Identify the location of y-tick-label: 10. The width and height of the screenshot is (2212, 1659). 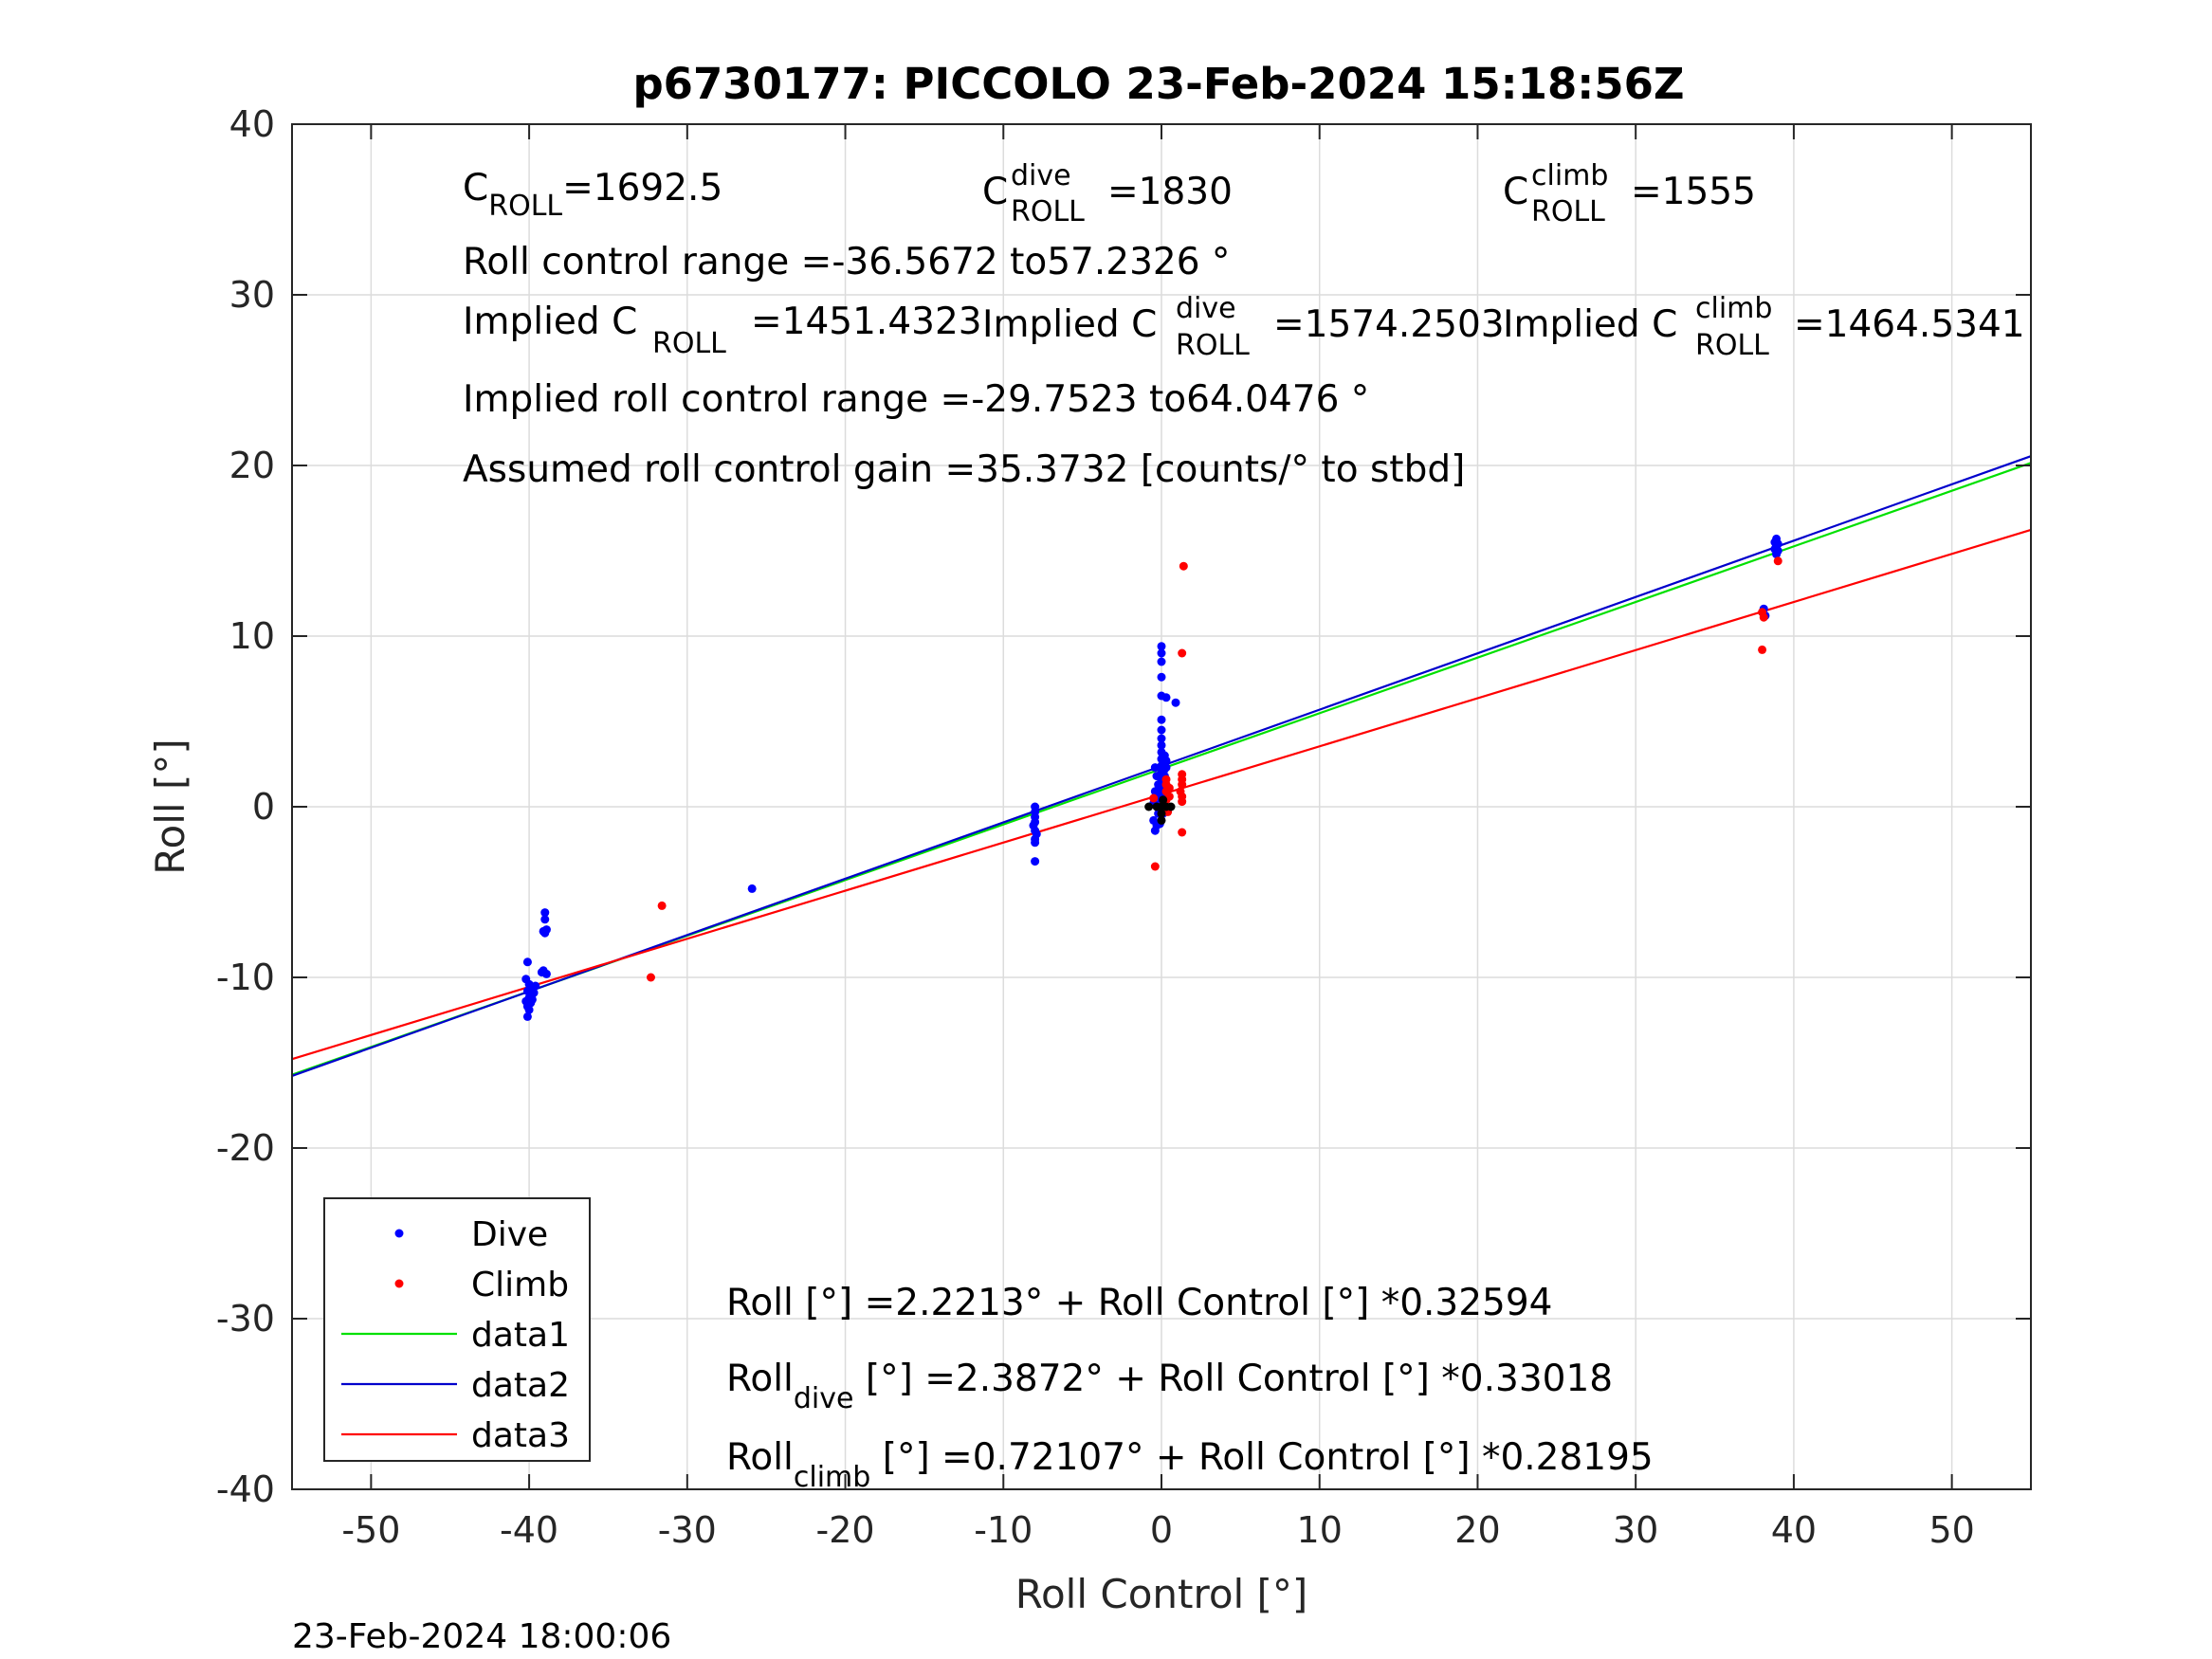
(252, 636).